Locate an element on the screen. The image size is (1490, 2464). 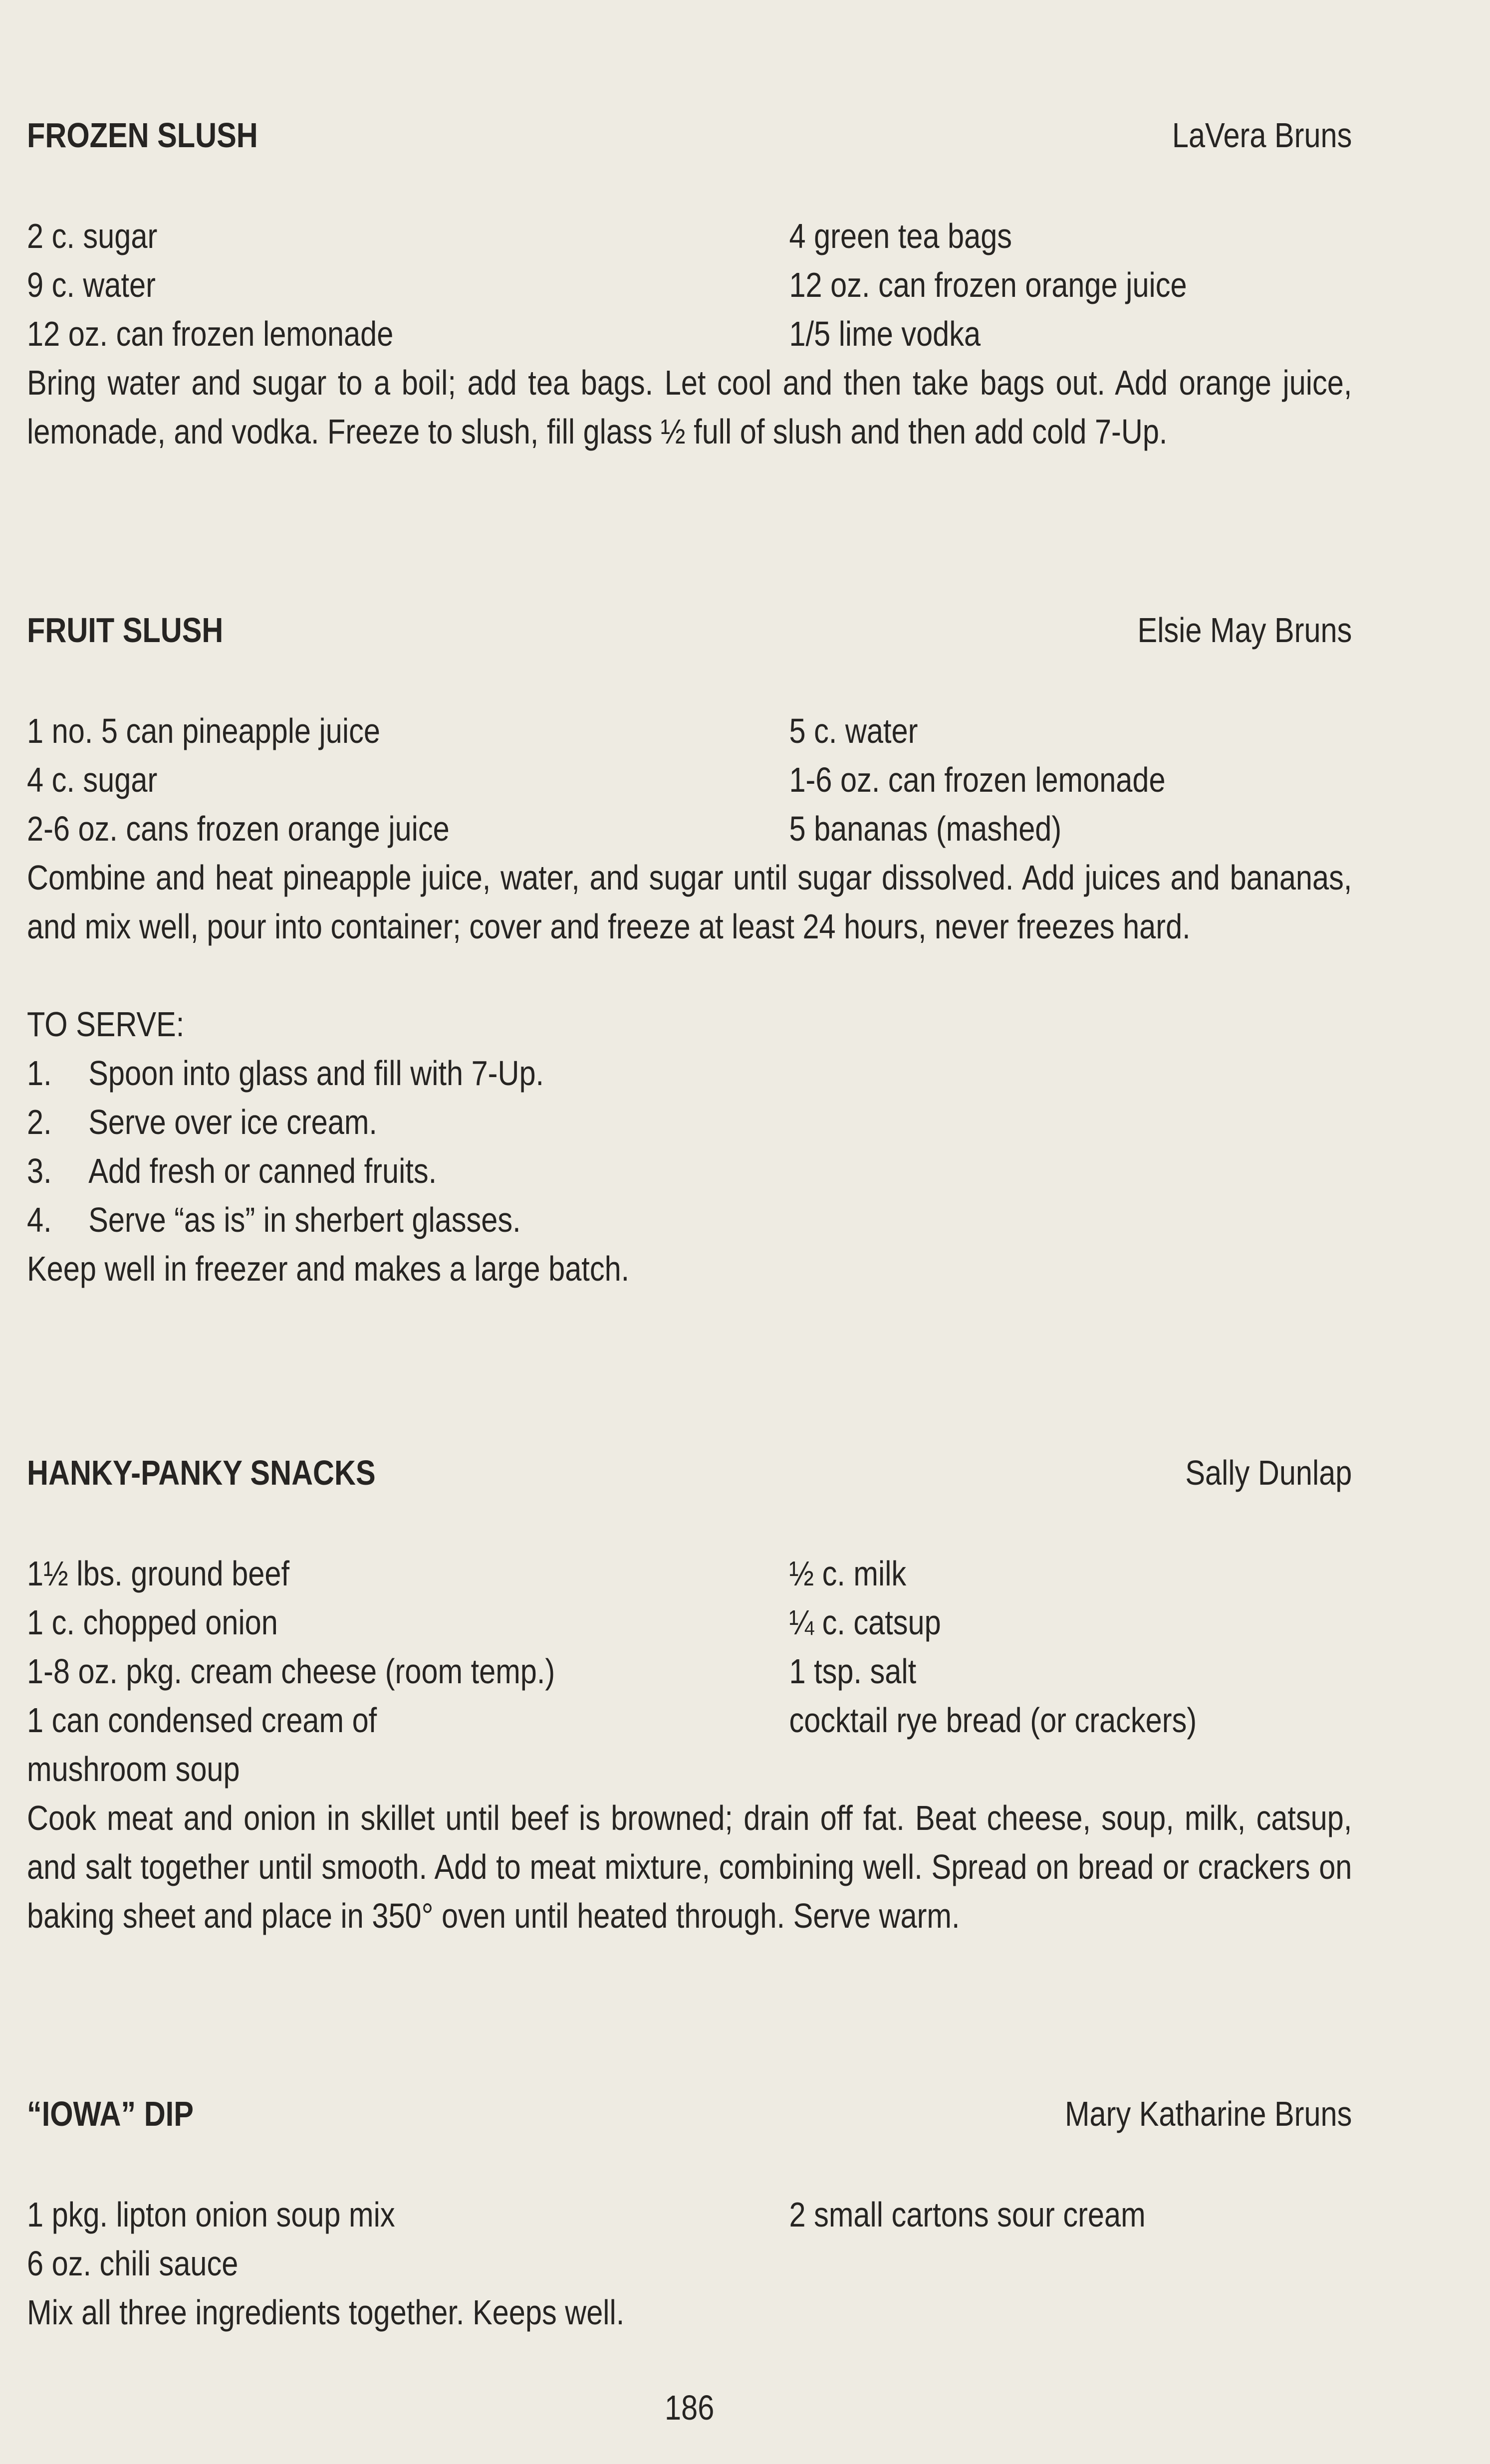
ingredient: 2 small cartons sour cream is located at coordinates (968, 2214).